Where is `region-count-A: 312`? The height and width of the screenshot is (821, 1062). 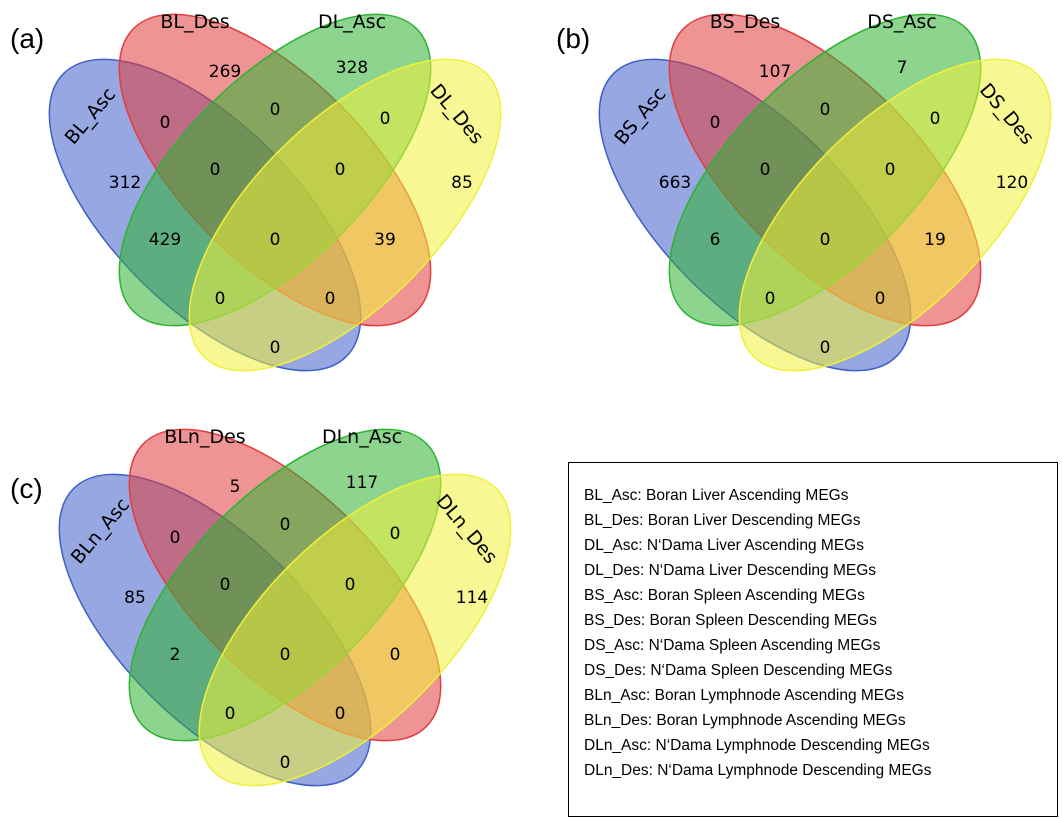
region-count-A: 312 is located at coordinates (125, 183).